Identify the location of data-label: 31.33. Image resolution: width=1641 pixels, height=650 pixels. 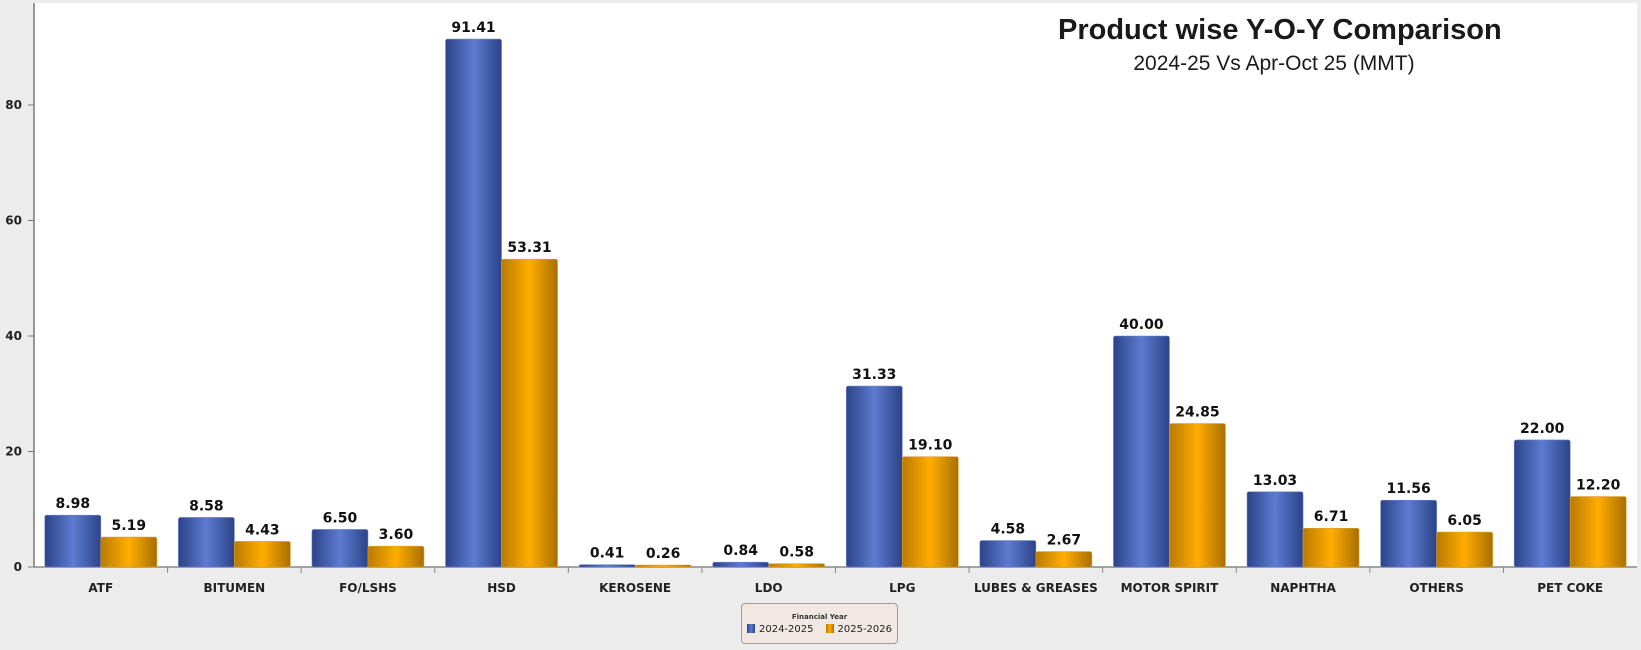
(874, 375).